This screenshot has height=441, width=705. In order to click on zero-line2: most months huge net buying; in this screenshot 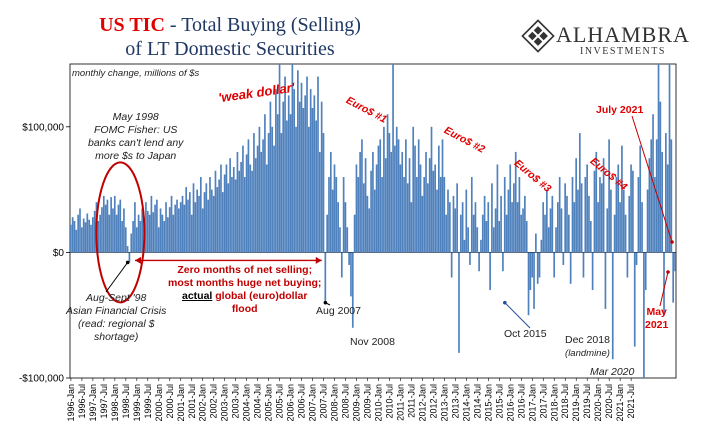, I will do `click(245, 283)`.